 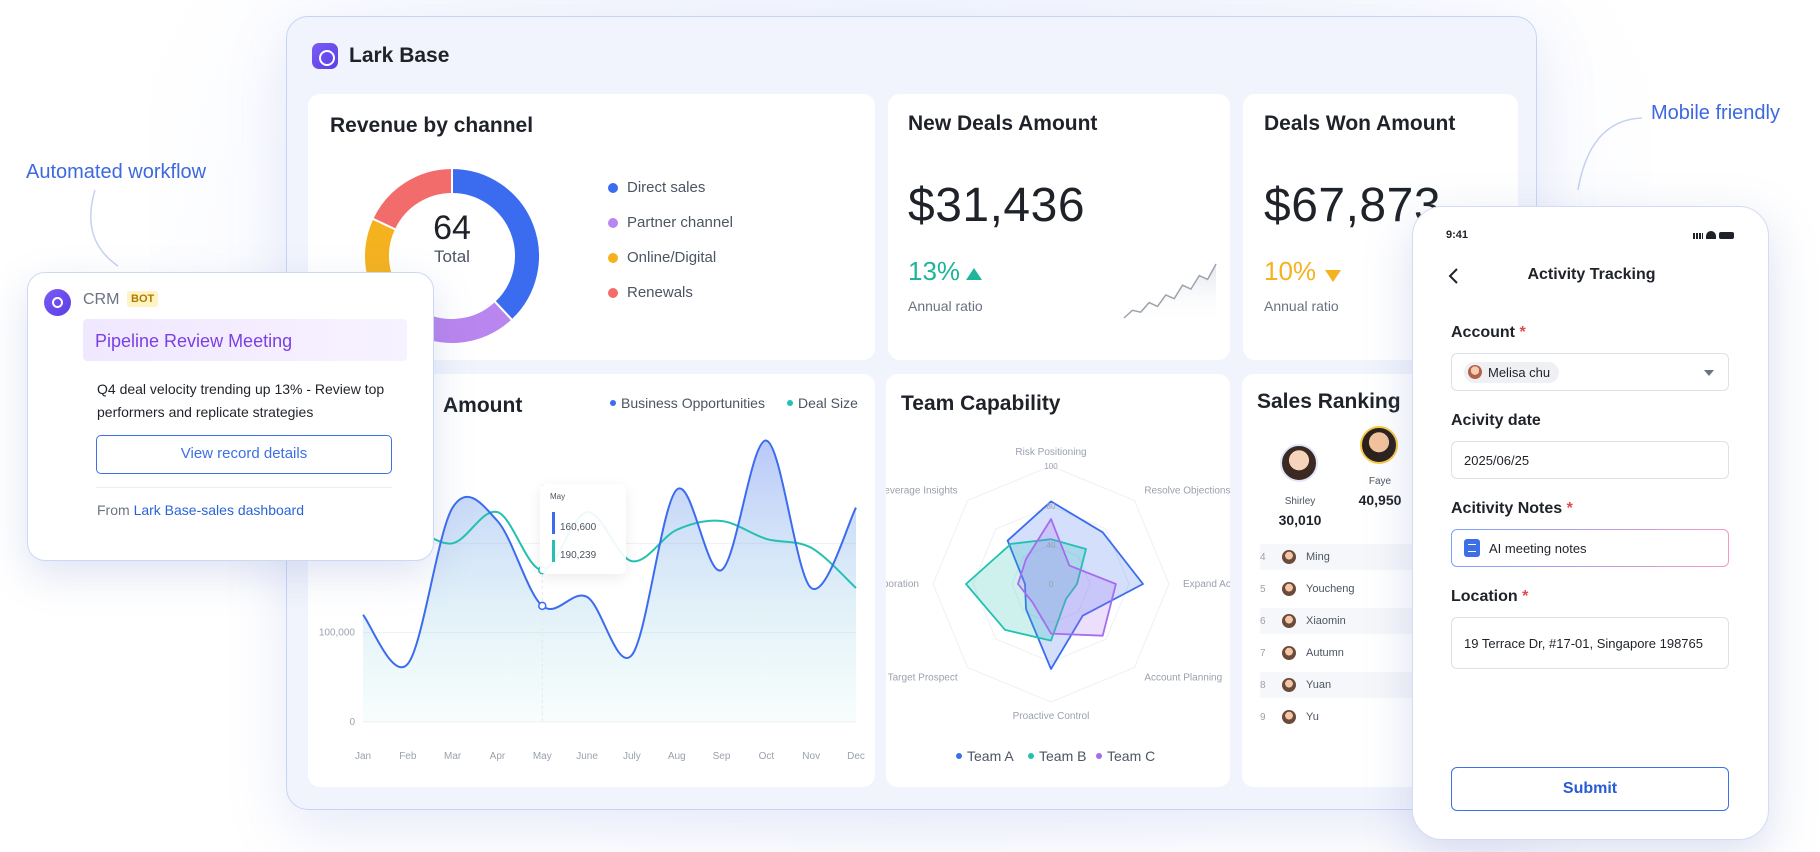 What do you see at coordinates (218, 510) in the screenshot?
I see `dashboard-link: Lark Base-sales dashboard` at bounding box center [218, 510].